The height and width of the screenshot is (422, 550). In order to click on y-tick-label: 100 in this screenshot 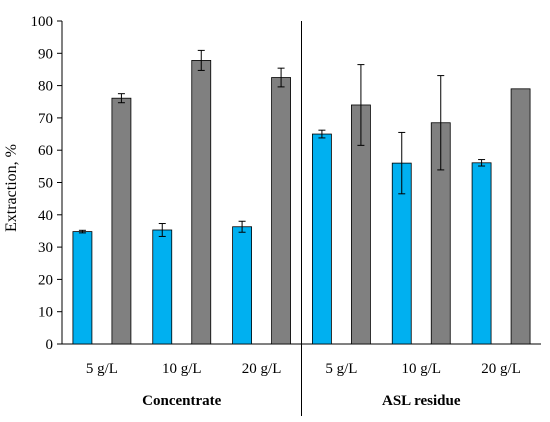, I will do `click(42, 22)`.